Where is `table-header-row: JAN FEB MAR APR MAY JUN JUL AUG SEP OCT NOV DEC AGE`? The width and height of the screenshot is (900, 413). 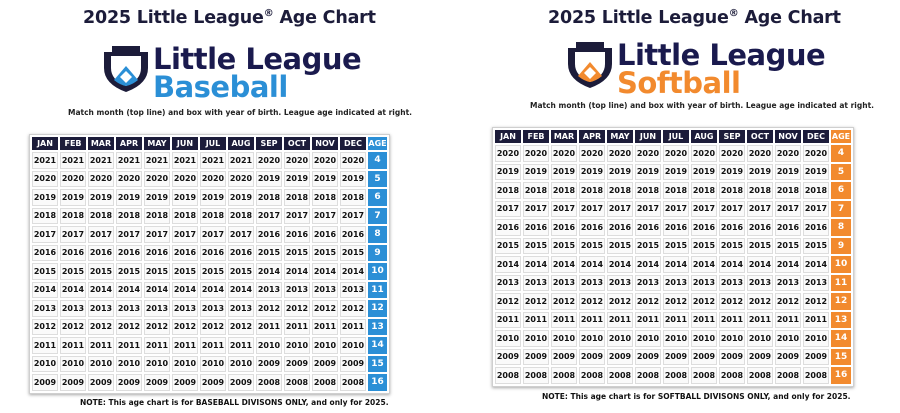 table-header-row: JAN FEB MAR APR MAY JUN JUL AUG SEP OCT NOV DEC AGE is located at coordinates (209, 143).